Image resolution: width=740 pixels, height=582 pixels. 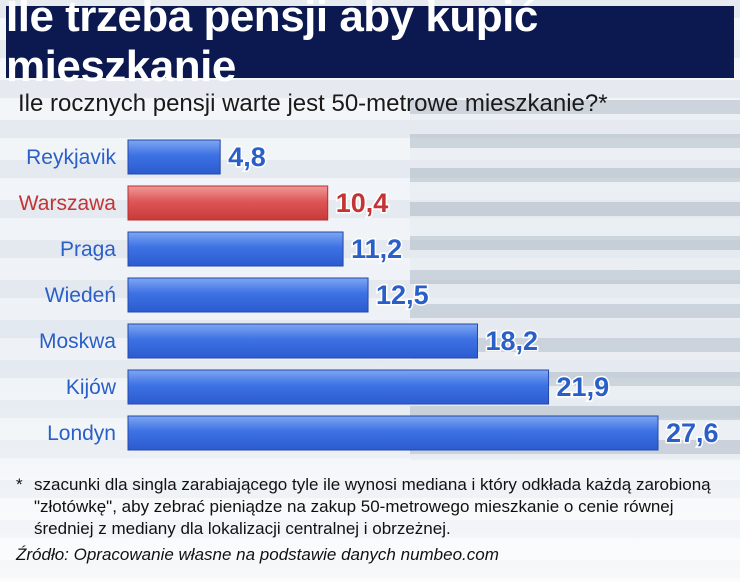 What do you see at coordinates (81, 433) in the screenshot?
I see `category-label: Londyn` at bounding box center [81, 433].